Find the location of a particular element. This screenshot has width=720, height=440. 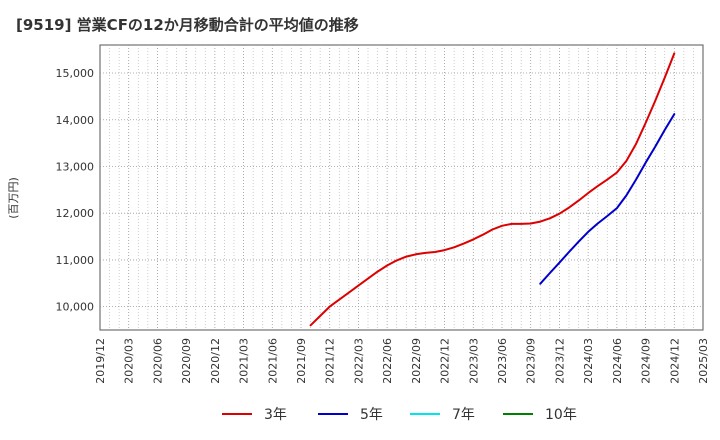

x-tick-label: 2023/09 is located at coordinates (531, 361).